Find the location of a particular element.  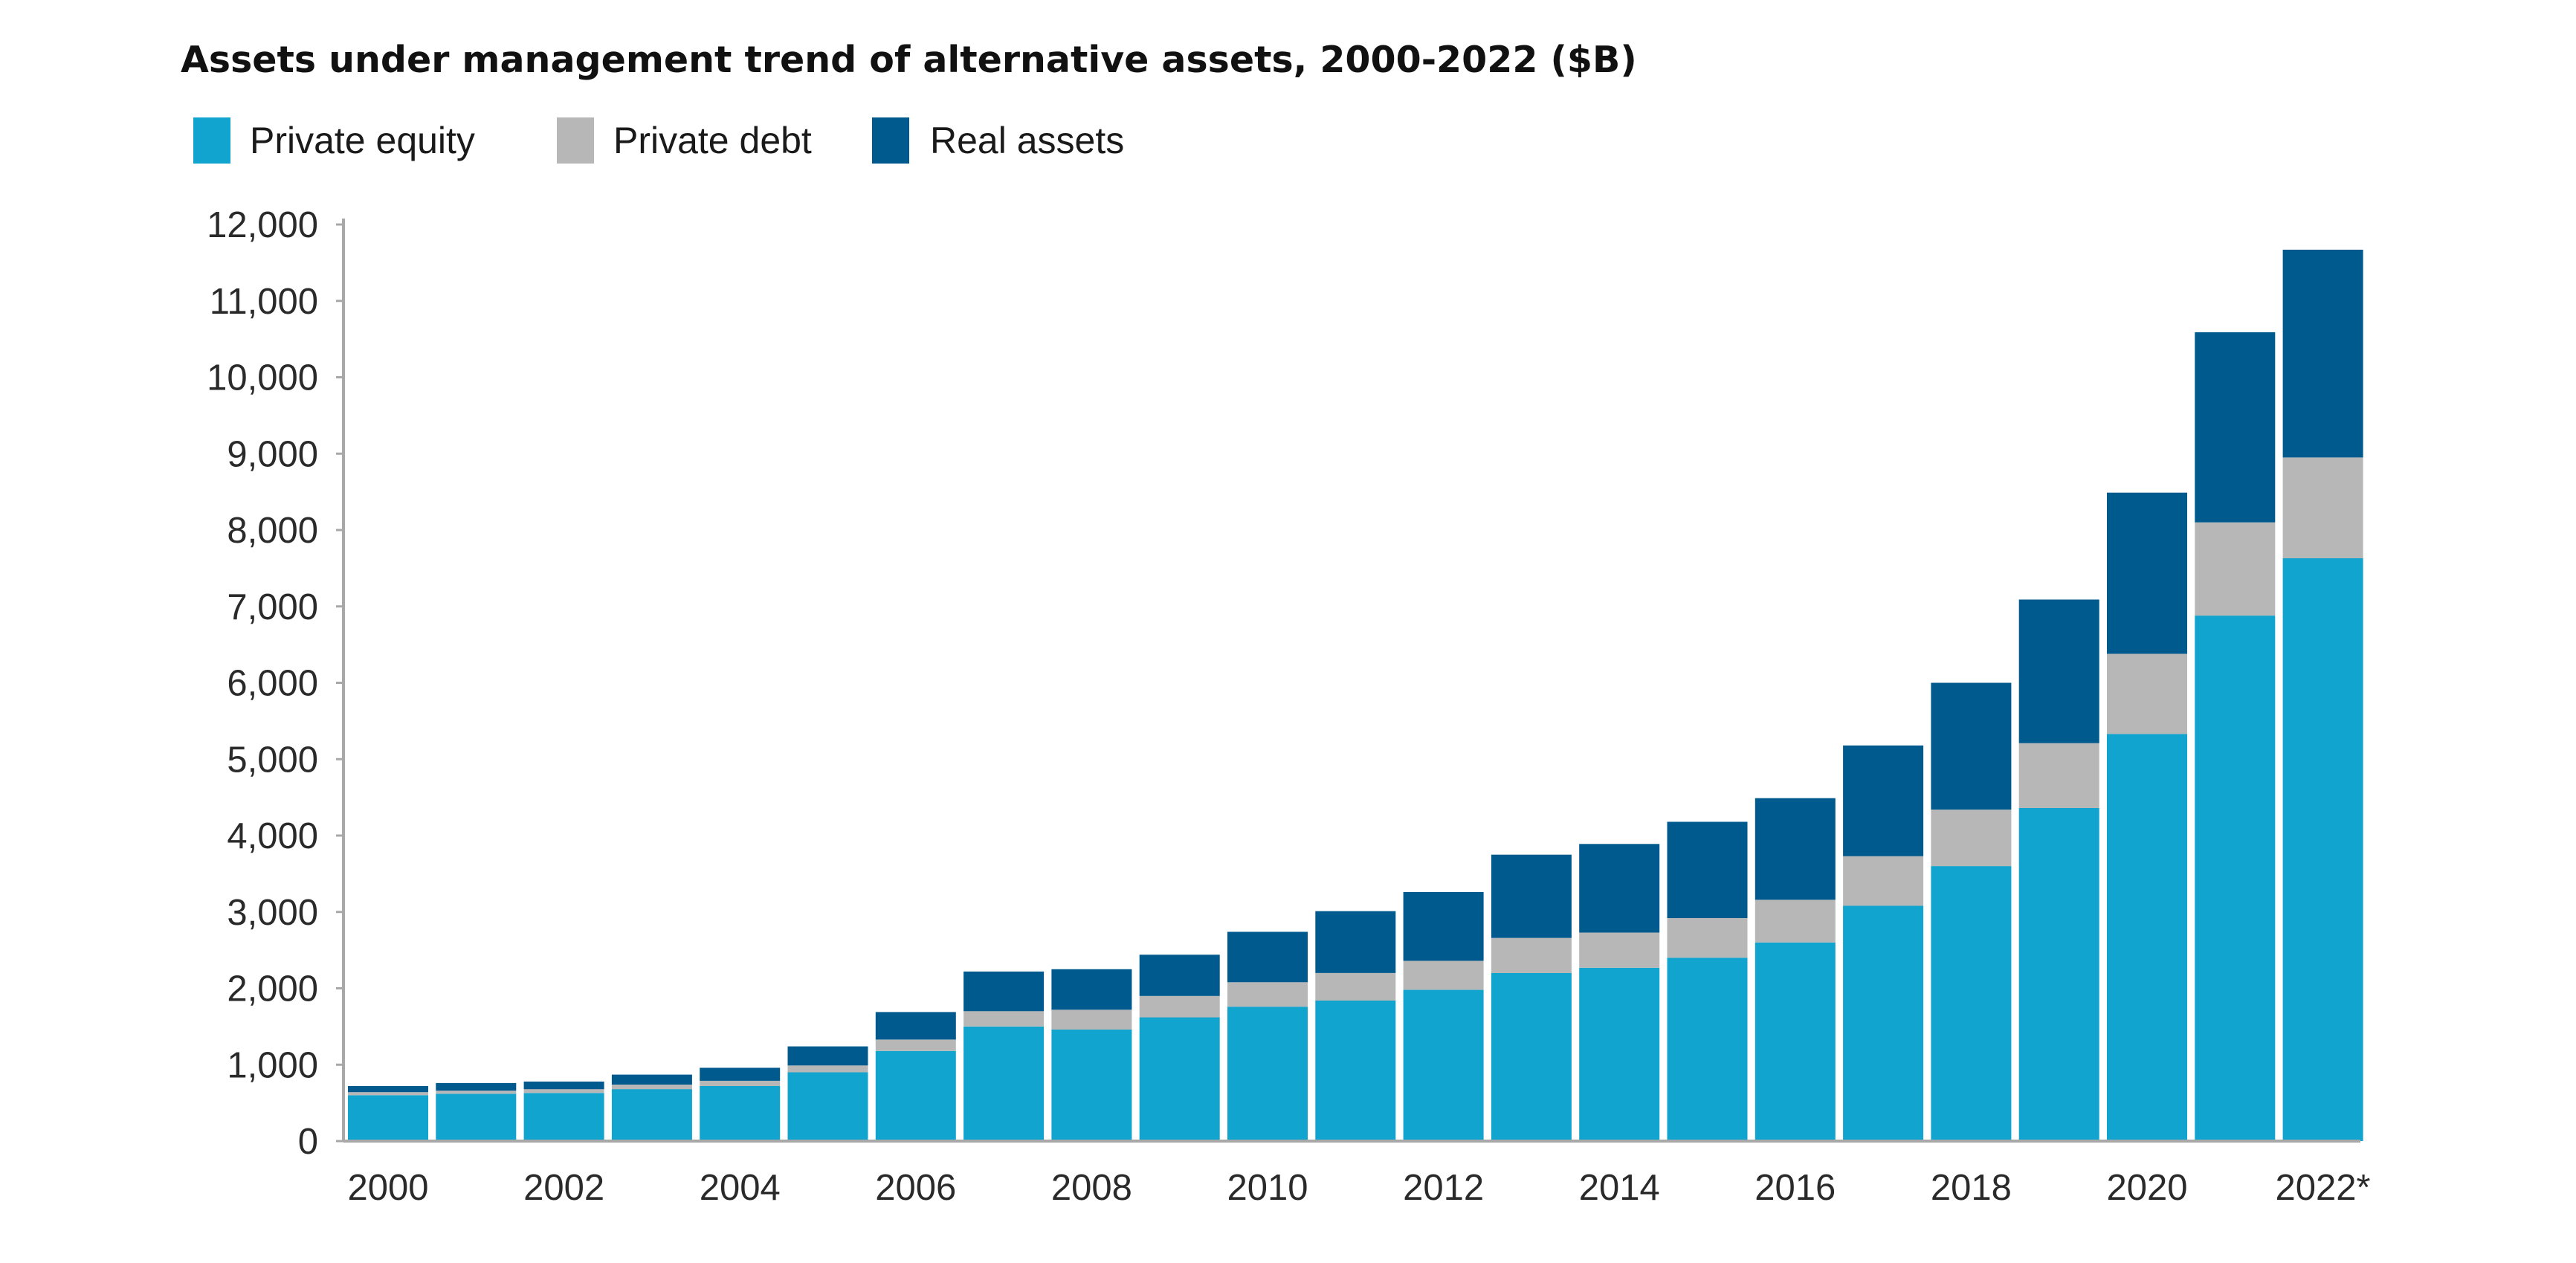

bar-private-equity-2009 is located at coordinates (1179, 1079).